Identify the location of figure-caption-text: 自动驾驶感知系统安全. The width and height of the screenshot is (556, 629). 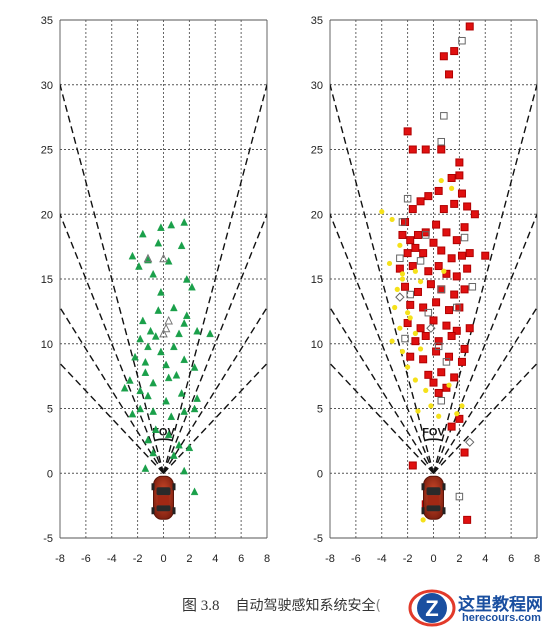
(305, 606).